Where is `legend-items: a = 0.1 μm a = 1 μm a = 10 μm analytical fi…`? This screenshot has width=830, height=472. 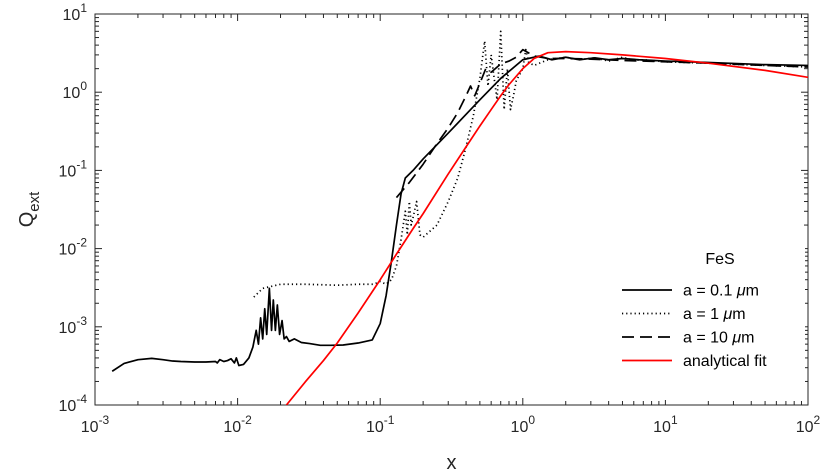
legend-items: a = 0.1 μm a = 1 μm a = 10 μm analytical fi… is located at coordinates (694, 326).